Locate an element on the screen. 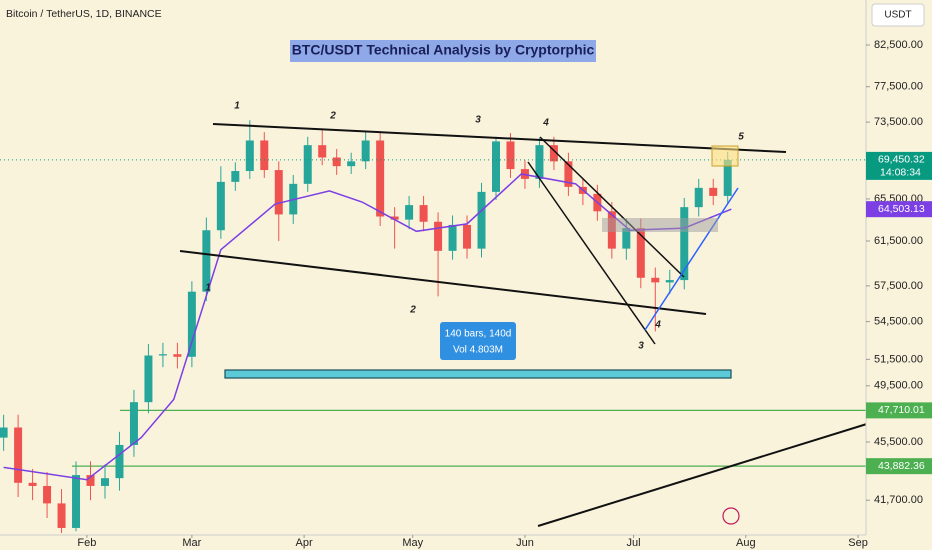  x-tick-label: Sep is located at coordinates (858, 543).